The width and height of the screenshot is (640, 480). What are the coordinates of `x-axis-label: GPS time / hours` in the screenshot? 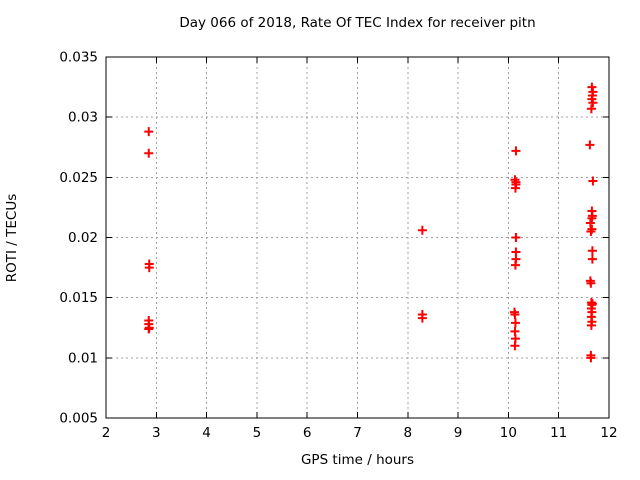 It's located at (357, 460).